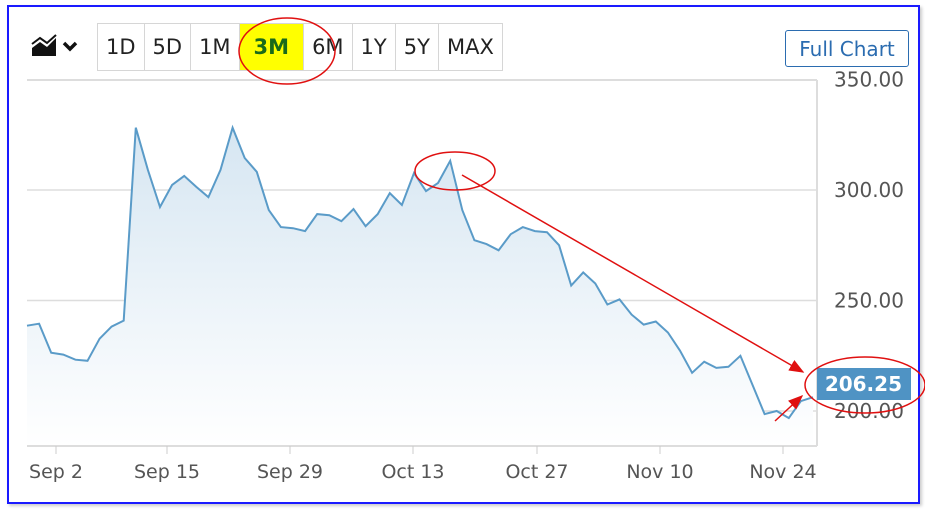 The width and height of the screenshot is (925, 514). I want to click on y-tick-label: 350.00, so click(869, 80).